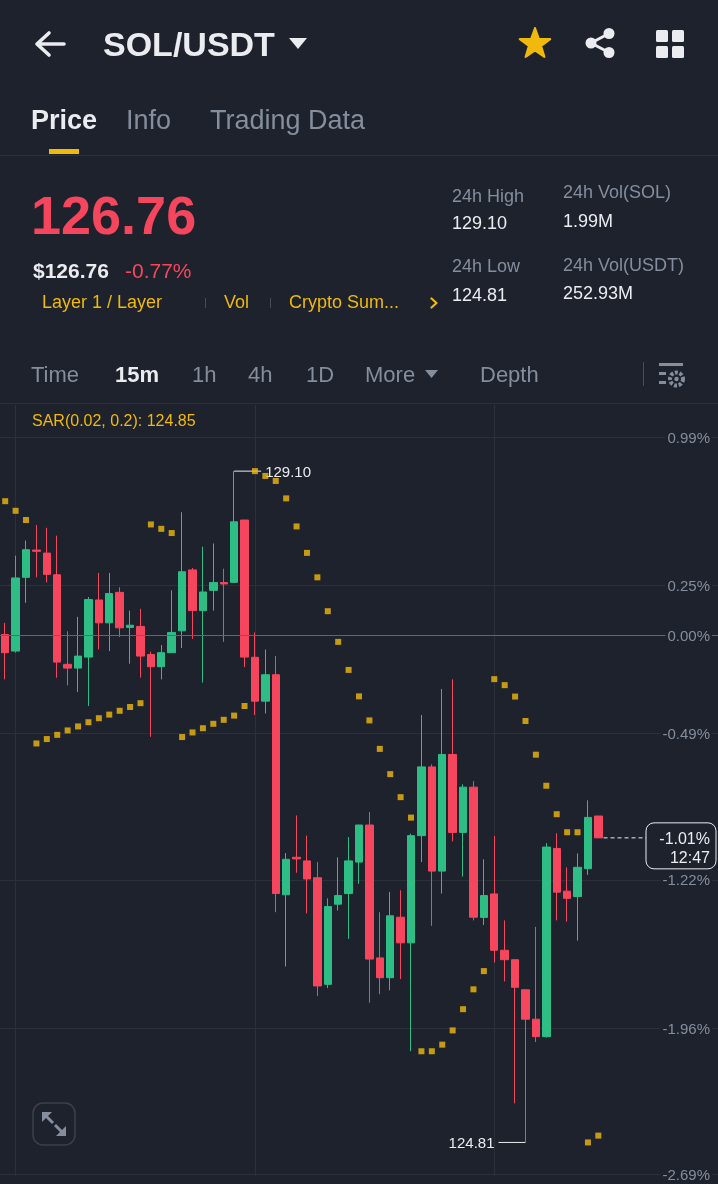  What do you see at coordinates (64, 120) in the screenshot?
I see `text: Price` at bounding box center [64, 120].